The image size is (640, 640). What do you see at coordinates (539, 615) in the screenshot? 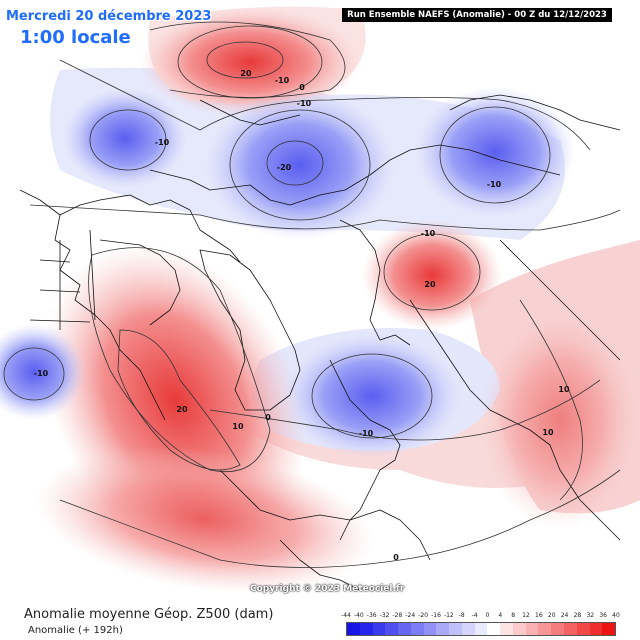
I see `scale-tick-label: 16` at bounding box center [539, 615].